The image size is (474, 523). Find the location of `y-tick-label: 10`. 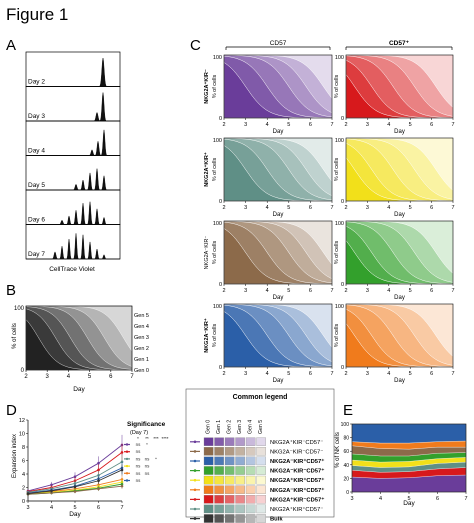

y-tick-label: 10 is located at coordinates (22, 435).